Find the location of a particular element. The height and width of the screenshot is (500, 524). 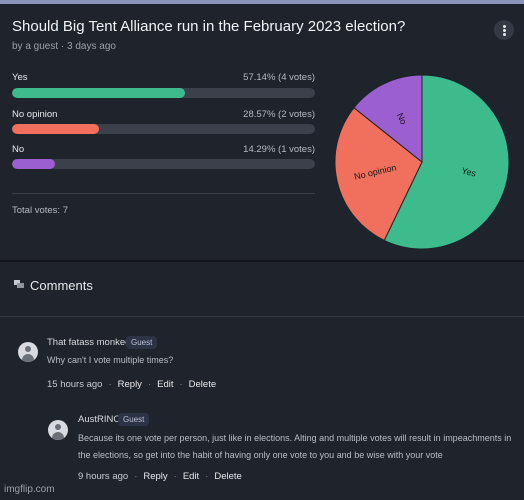

option-bar-yes is located at coordinates (163, 93).